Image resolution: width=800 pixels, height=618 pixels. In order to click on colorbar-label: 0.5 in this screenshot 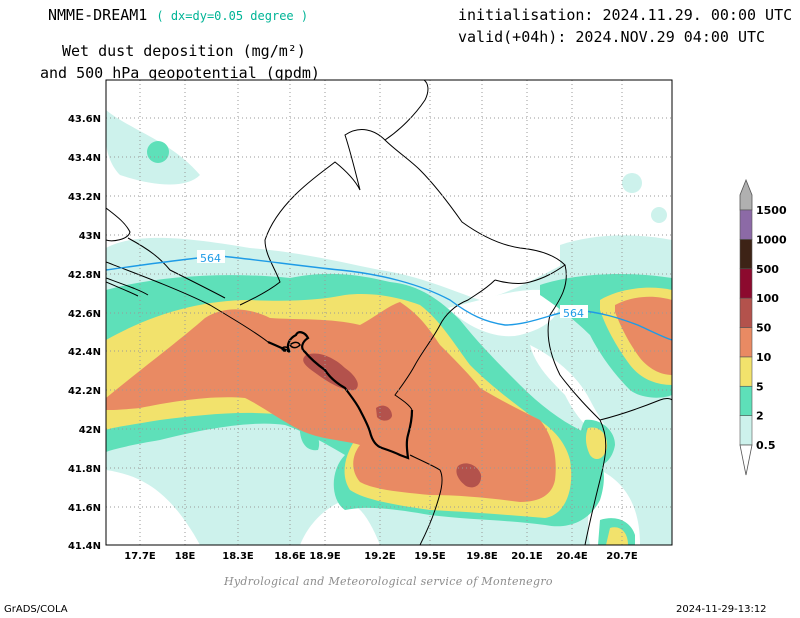, I will do `click(766, 445)`.